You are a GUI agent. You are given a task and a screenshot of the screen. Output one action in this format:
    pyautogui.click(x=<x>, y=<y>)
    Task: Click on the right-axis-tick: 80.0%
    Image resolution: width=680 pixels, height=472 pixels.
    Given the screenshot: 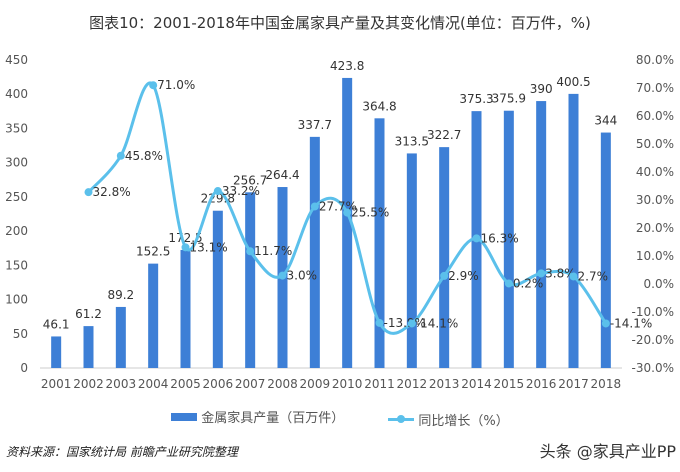 What is the action you would take?
    pyautogui.click(x=655, y=60)
    